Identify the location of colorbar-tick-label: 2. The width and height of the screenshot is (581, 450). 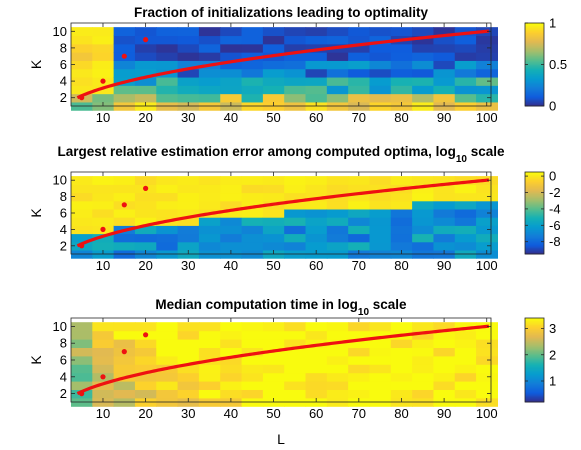
(552, 354).